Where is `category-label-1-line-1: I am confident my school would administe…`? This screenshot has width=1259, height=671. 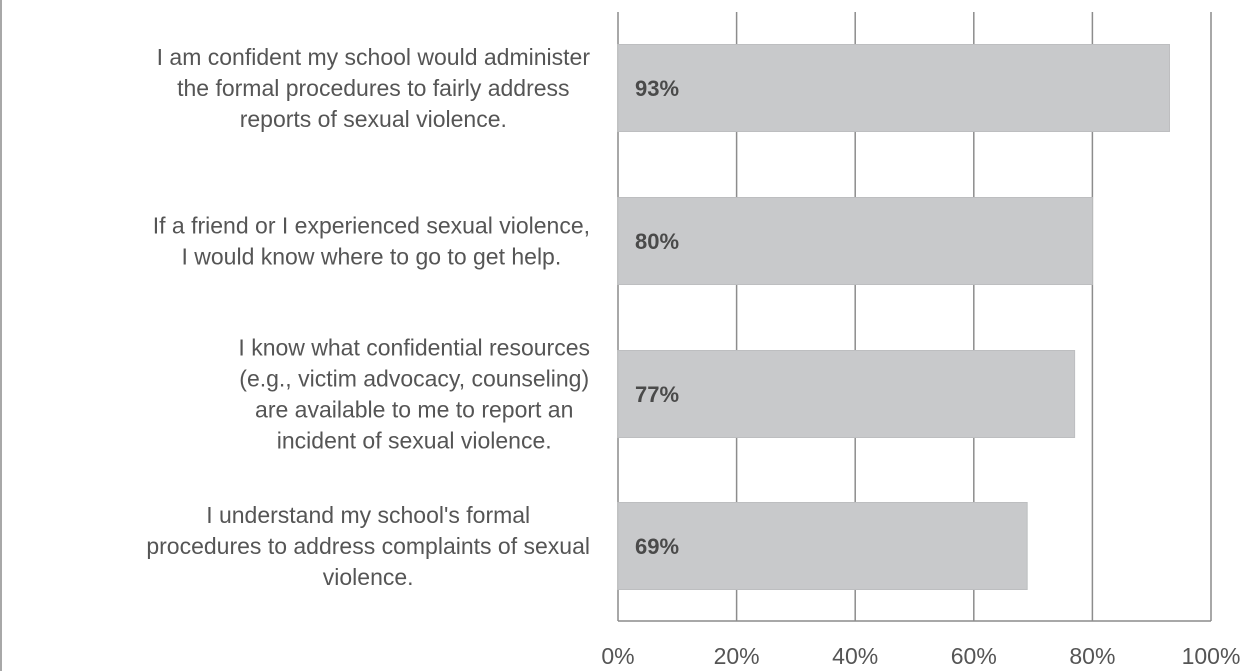
category-label-1-line-1: I am confident my school would administe… is located at coordinates (374, 57).